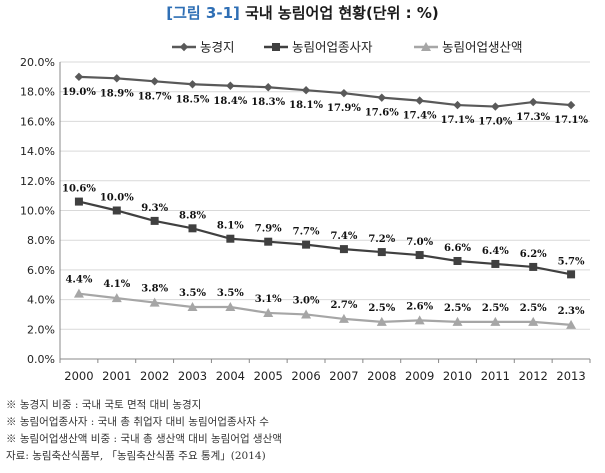 Image resolution: width=605 pixels, height=473 pixels. Describe the element at coordinates (381, 239) in the screenshot. I see `data-label: 7.2%` at that location.